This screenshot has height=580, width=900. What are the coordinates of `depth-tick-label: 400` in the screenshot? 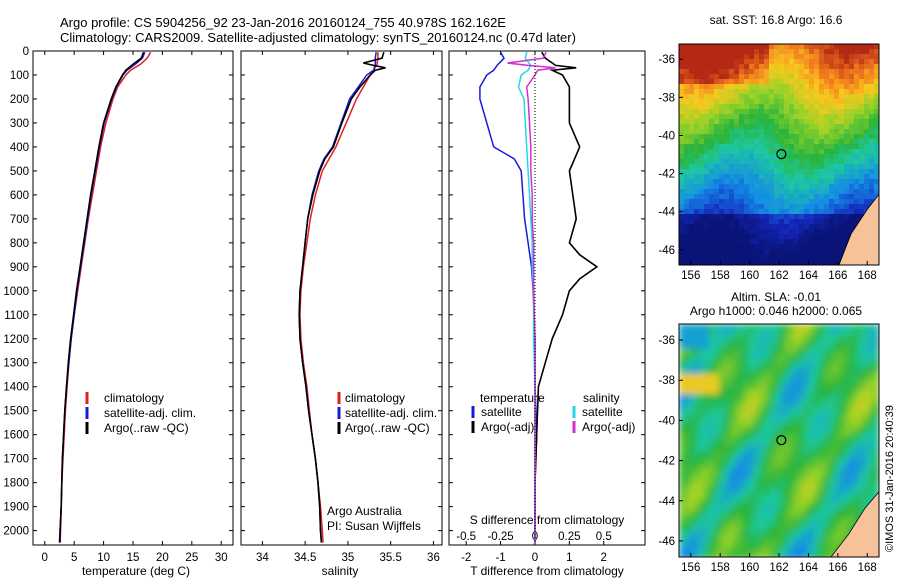 It's located at (19, 148).